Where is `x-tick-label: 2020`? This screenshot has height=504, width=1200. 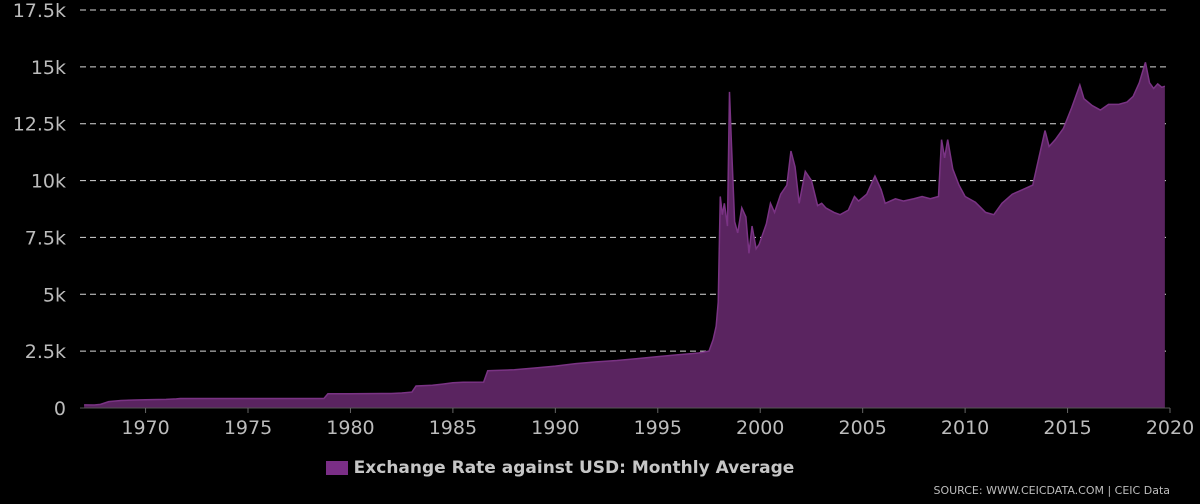 x-tick-label: 2020 is located at coordinates (1170, 428).